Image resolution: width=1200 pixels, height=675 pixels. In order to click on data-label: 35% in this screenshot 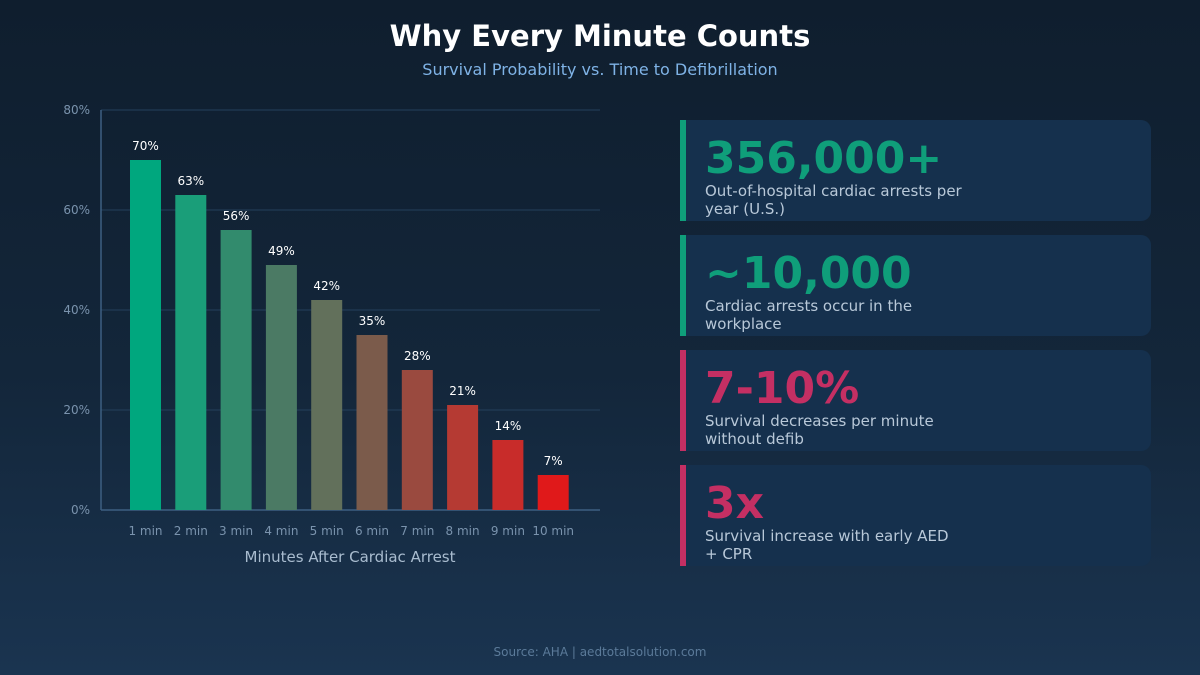, I will do `click(372, 321)`.